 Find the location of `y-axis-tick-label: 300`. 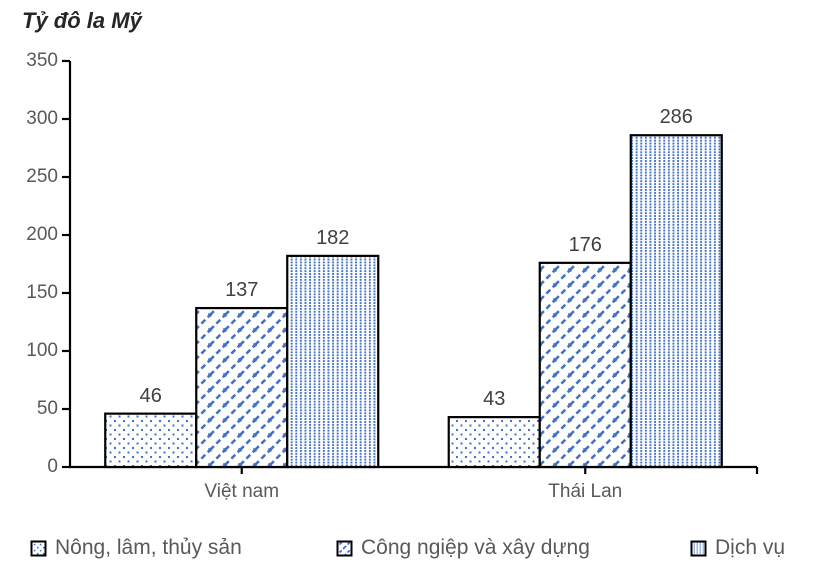

y-axis-tick-label: 300 is located at coordinates (42, 118).